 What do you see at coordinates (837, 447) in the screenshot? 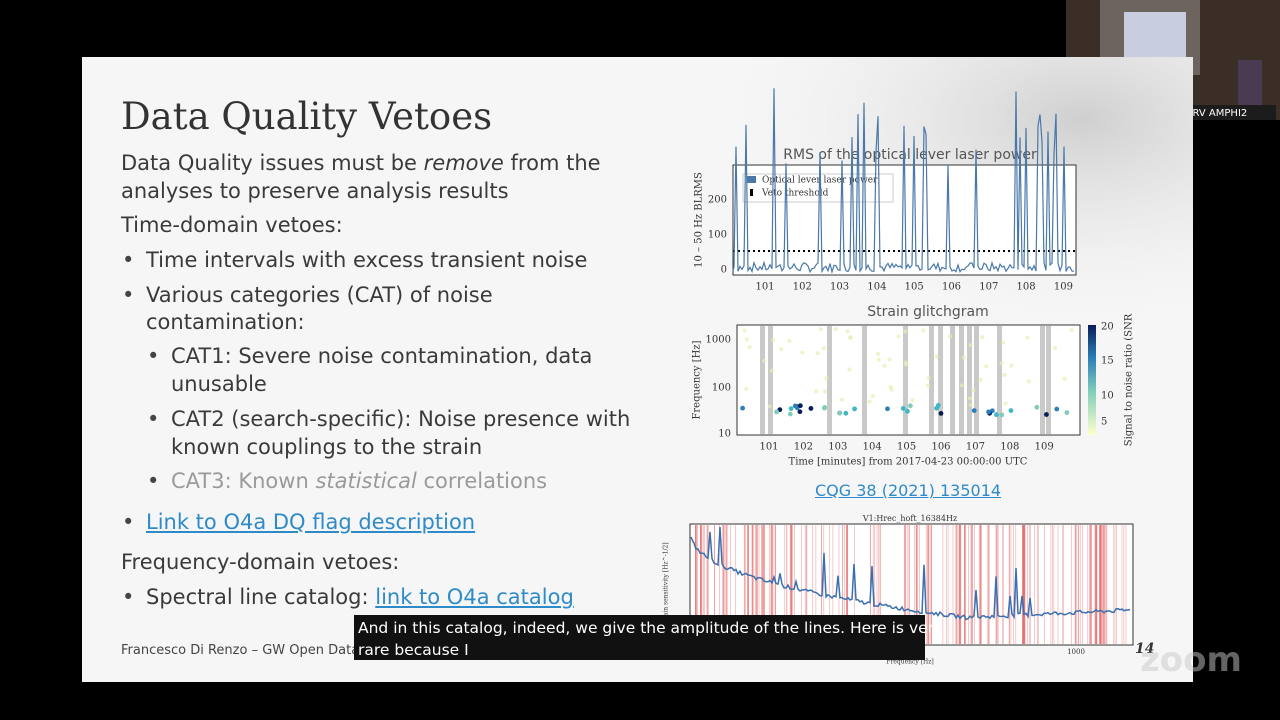
I see `x-tick-label: 103` at bounding box center [837, 447].